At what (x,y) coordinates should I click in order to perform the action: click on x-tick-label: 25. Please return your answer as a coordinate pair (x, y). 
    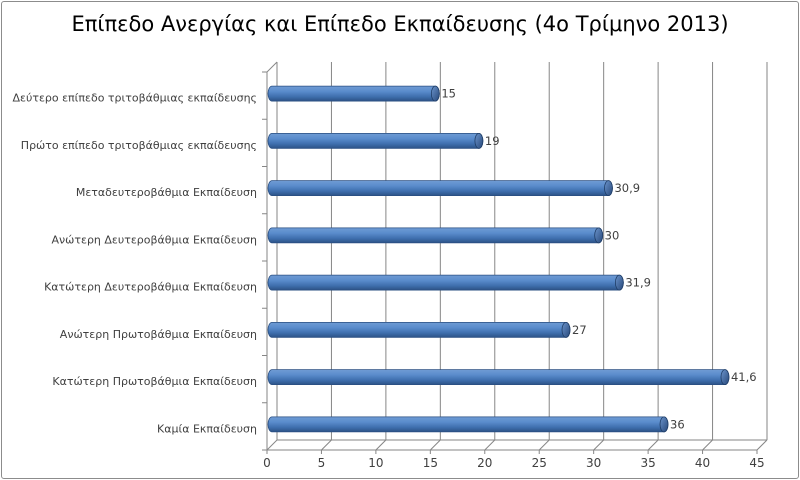
    Looking at the image, I should click on (539, 463).